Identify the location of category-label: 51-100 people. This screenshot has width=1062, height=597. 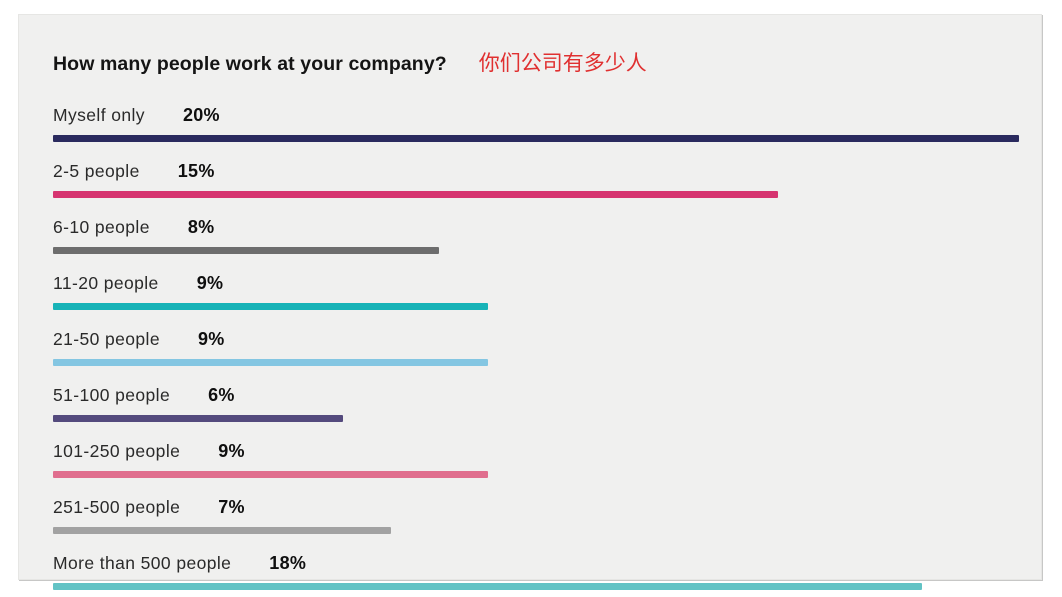
(112, 395).